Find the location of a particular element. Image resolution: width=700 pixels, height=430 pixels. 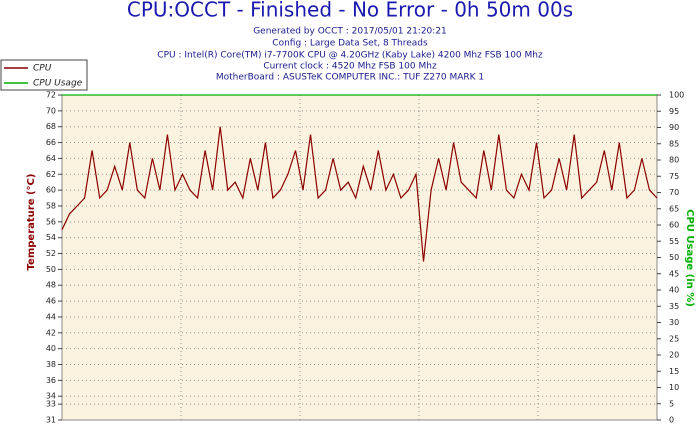

y2-tick-label: 75 is located at coordinates (674, 176).